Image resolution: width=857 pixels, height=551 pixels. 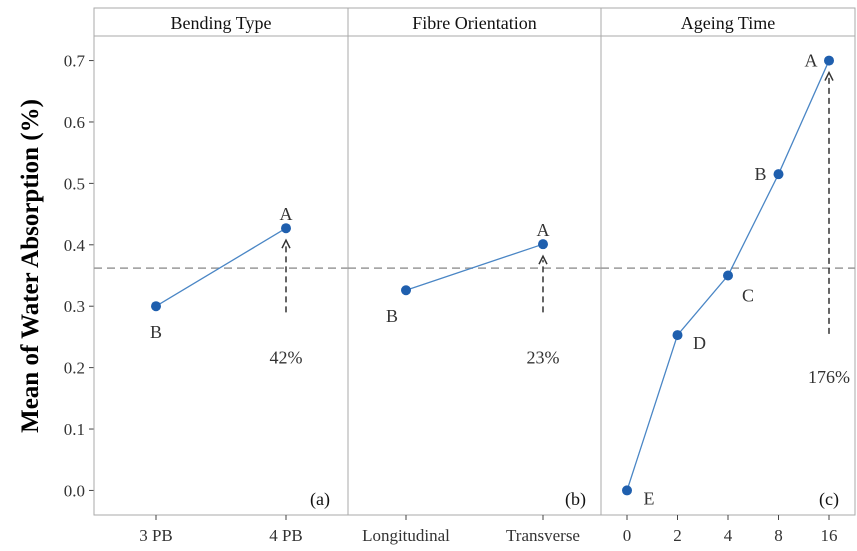 I want to click on panel-title: Ageing Time, so click(x=728, y=23).